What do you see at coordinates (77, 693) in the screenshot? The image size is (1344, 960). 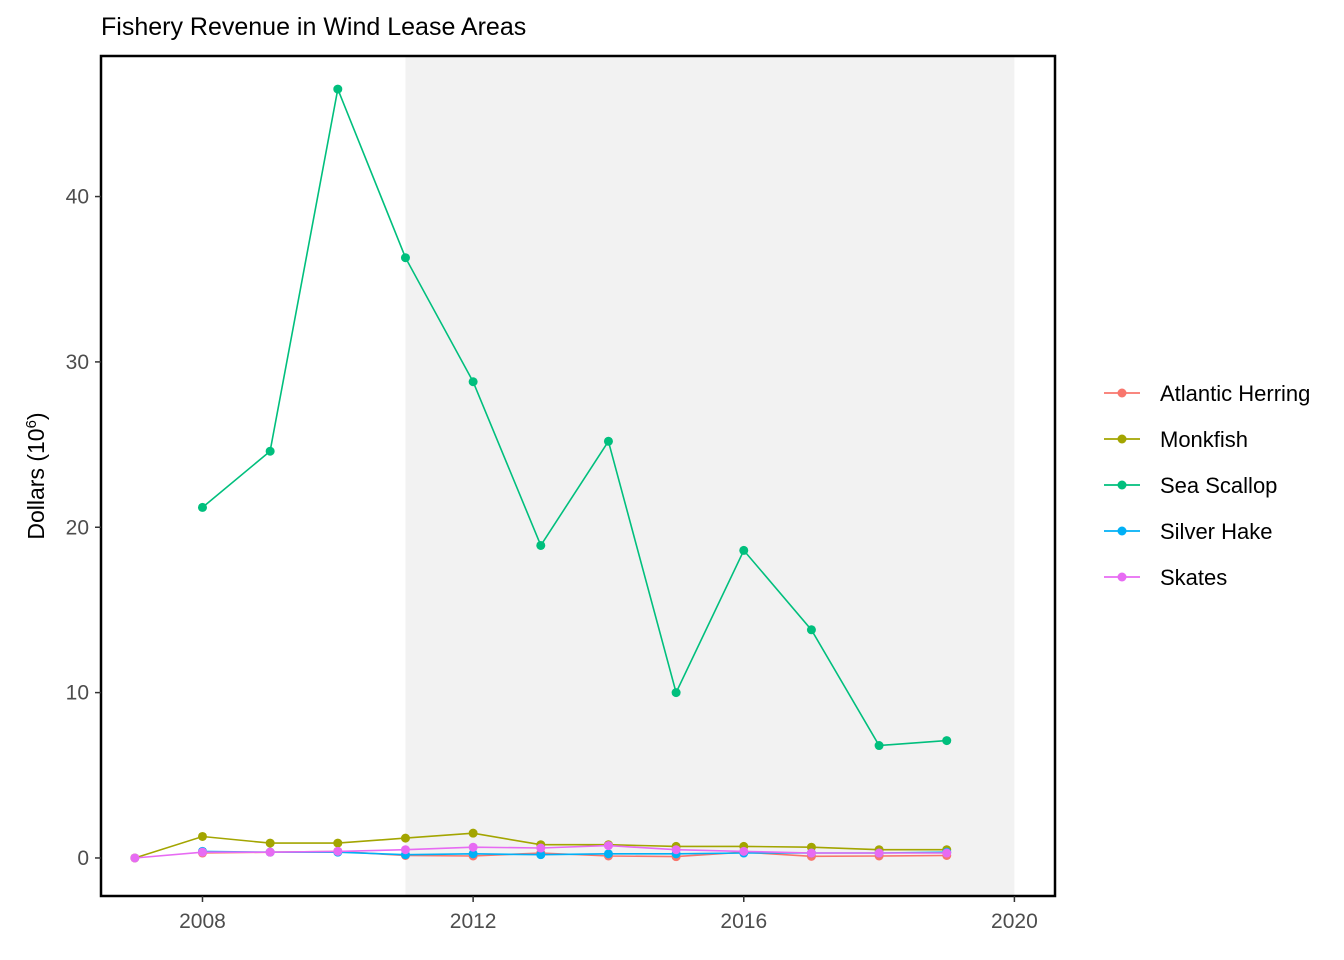 I see `y-tick-label: 10` at bounding box center [77, 693].